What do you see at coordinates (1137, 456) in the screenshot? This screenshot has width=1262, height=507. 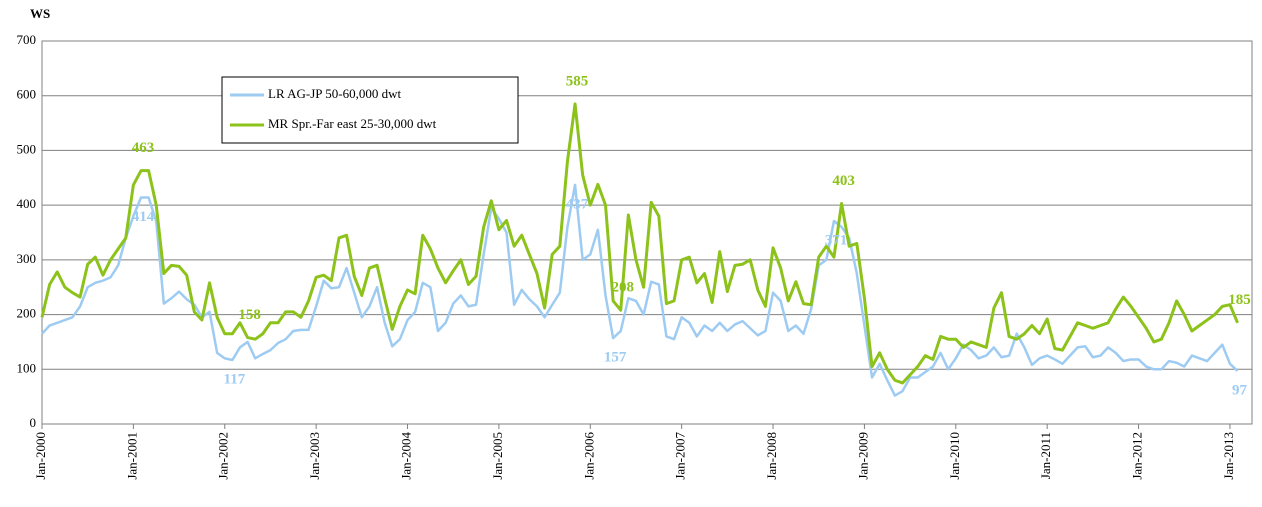 I see `x-tick-label: Jan-2012` at bounding box center [1137, 456].